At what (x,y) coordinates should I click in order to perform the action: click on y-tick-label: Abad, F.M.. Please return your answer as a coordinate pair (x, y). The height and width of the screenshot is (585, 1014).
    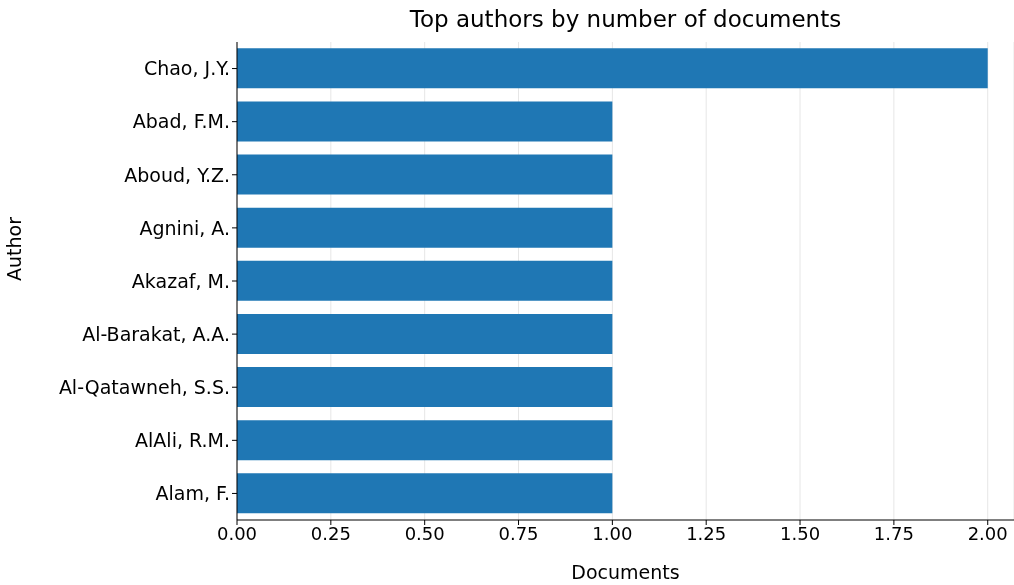
    Looking at the image, I should click on (181, 121).